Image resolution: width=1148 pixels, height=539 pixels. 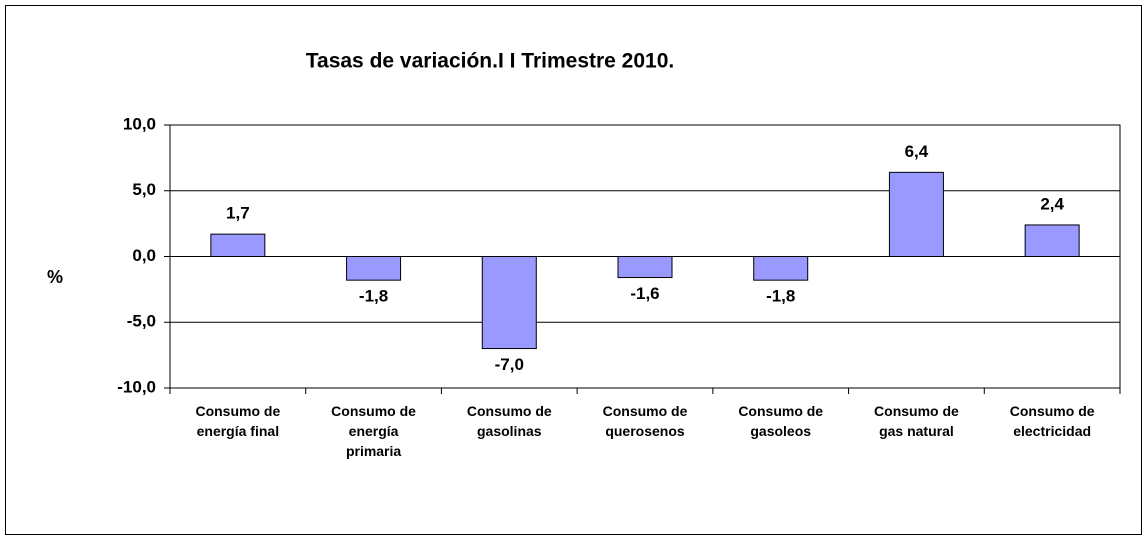 I want to click on value-label: -1,6, so click(x=644, y=293).